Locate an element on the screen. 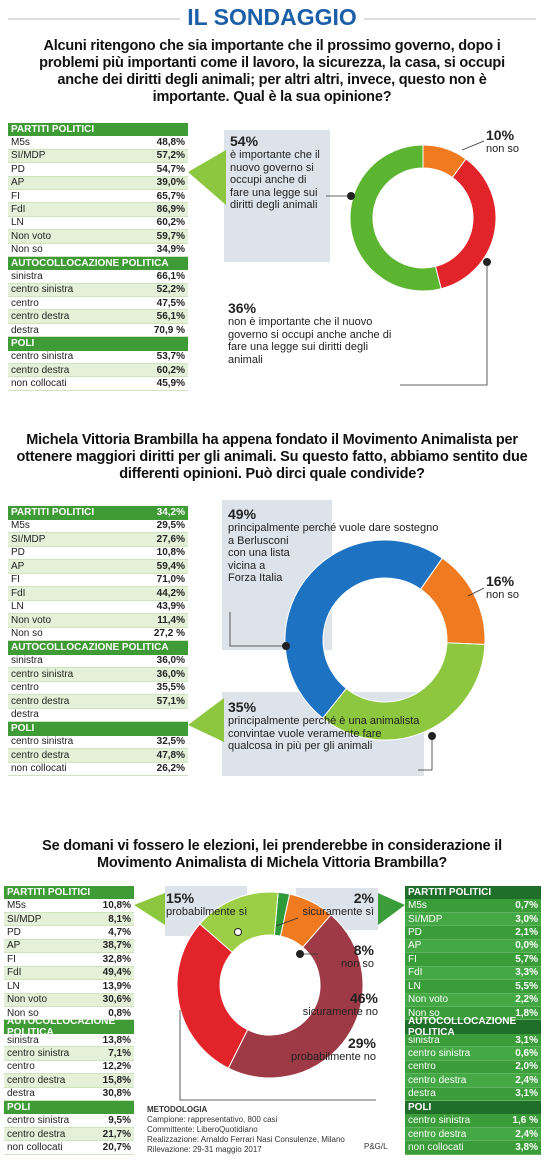  table-group-header: PARTITI POLITICI is located at coordinates (98, 130).